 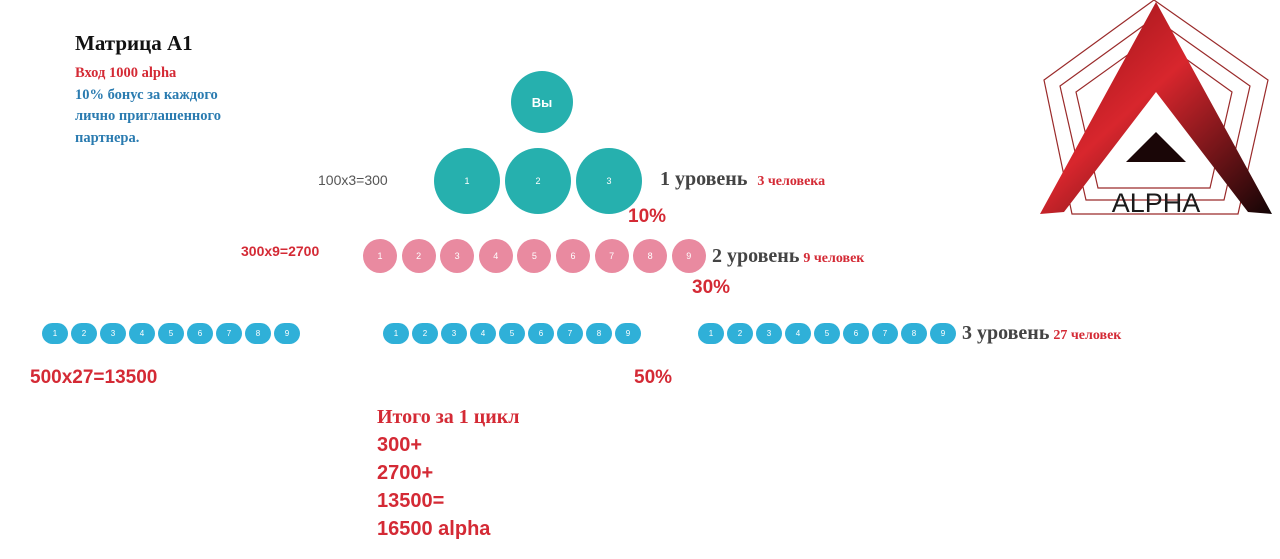 What do you see at coordinates (1087, 335) in the screenshot?
I see `level3-count: 27 человек` at bounding box center [1087, 335].